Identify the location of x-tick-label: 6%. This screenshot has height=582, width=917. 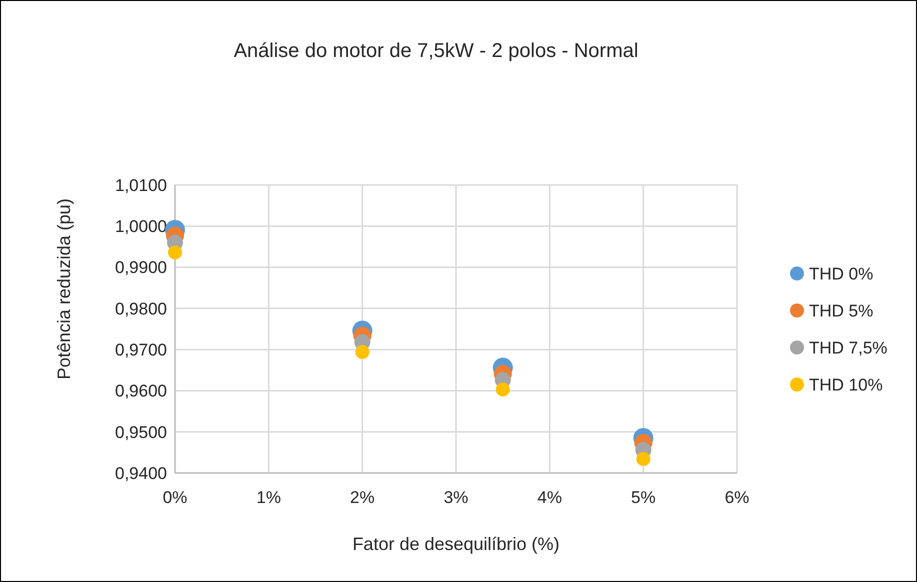
(737, 497).